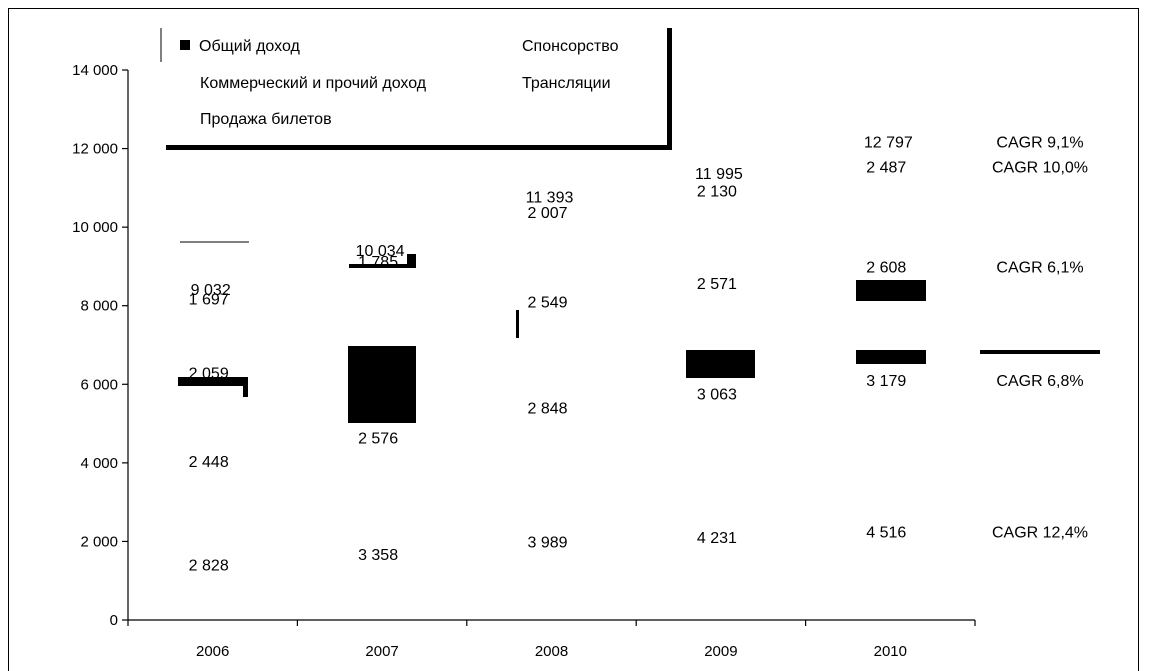 This screenshot has height=671, width=1149. What do you see at coordinates (185, 45) in the screenshot?
I see `legend-marker-total` at bounding box center [185, 45].